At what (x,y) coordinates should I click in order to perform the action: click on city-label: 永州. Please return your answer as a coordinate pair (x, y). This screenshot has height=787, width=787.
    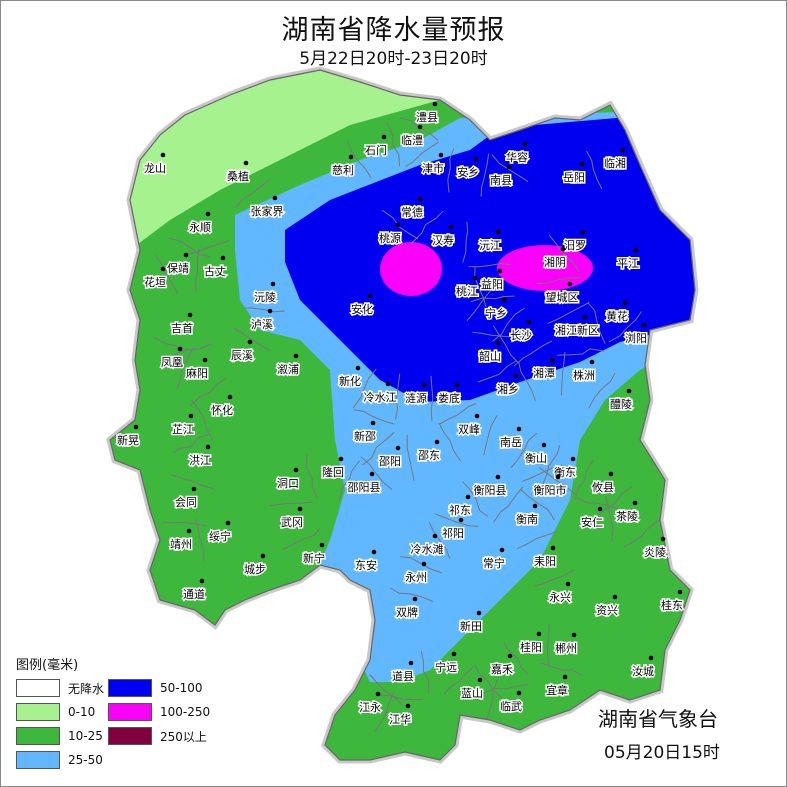
    Looking at the image, I should click on (416, 577).